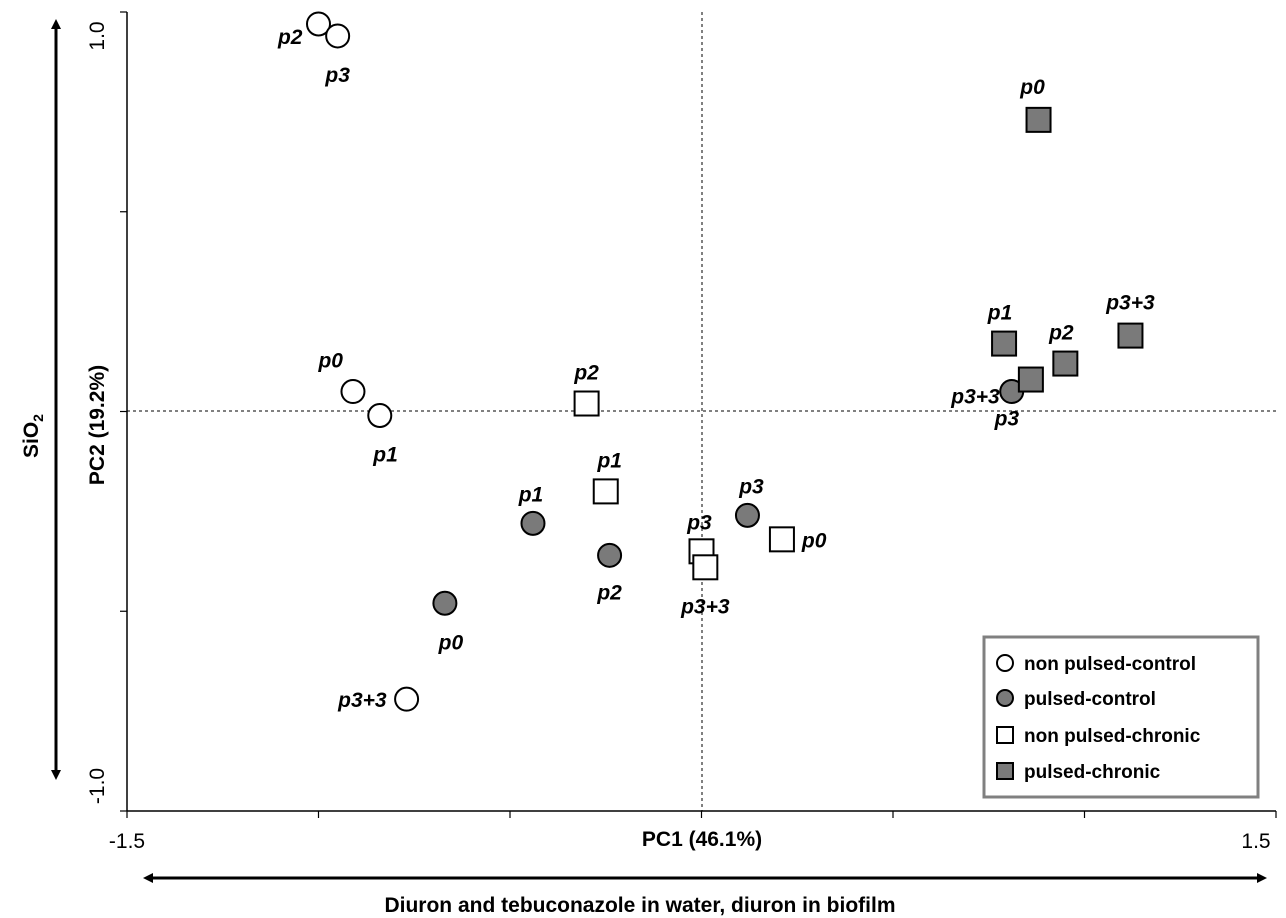 The height and width of the screenshot is (918, 1286). I want to click on x-axis-title: PC1 (46.1%), so click(702, 839).